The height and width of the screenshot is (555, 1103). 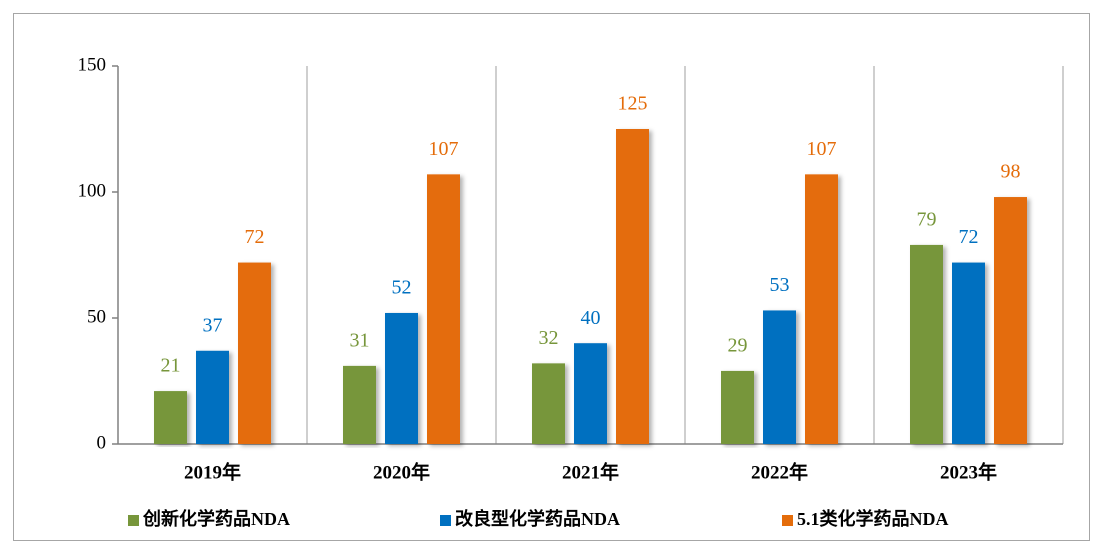 I want to click on data-label: 53, so click(x=780, y=285).